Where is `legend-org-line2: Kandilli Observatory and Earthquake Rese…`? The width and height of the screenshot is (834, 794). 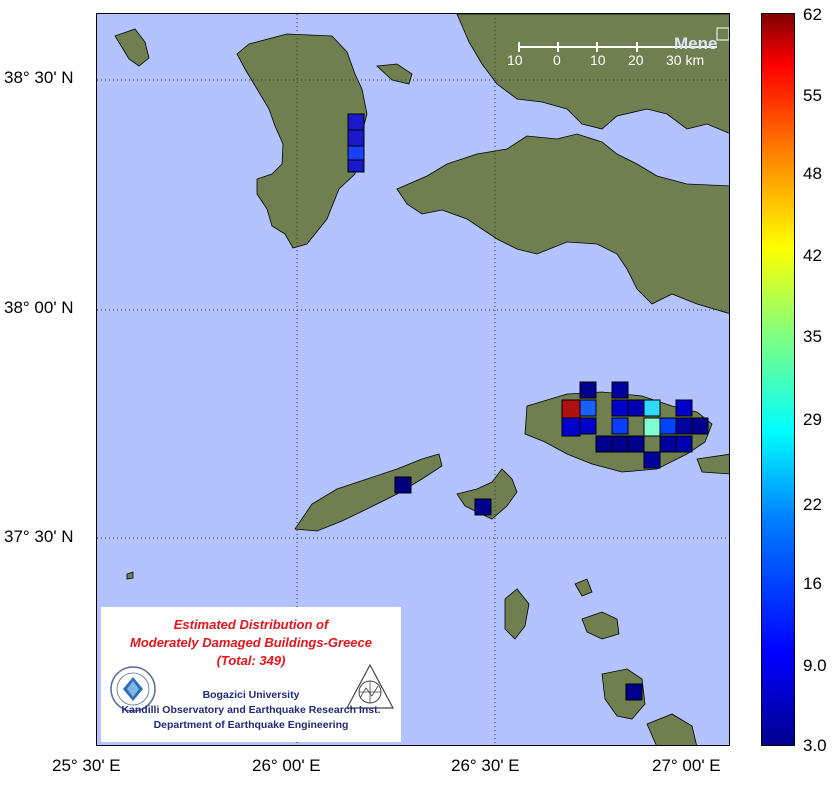
legend-org-line2: Kandilli Observatory and Earthquake Rese… is located at coordinates (251, 710).